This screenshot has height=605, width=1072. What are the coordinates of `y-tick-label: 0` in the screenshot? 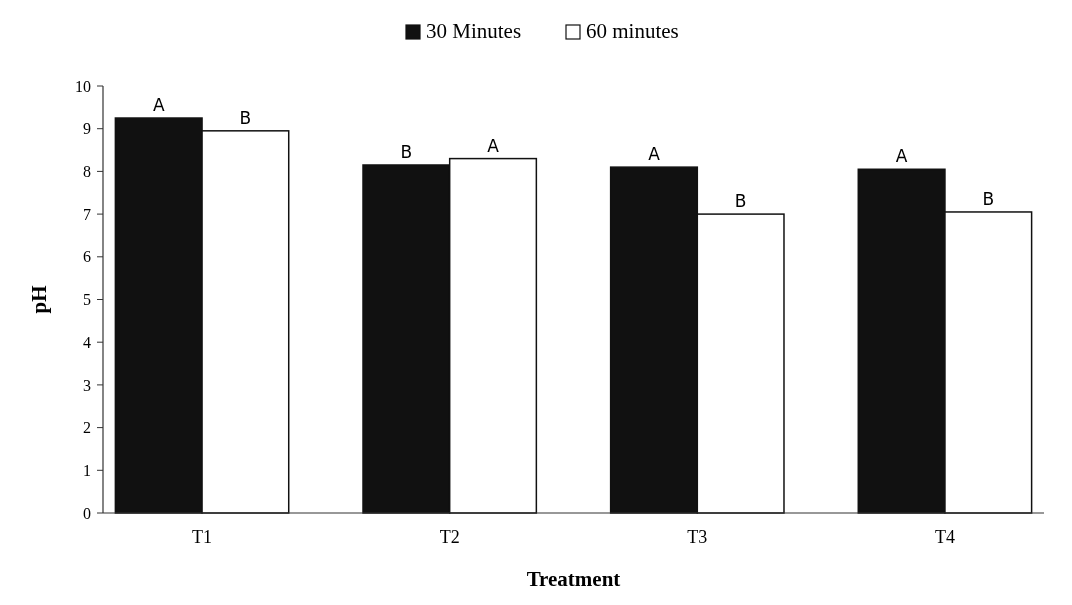 It's located at (87, 513).